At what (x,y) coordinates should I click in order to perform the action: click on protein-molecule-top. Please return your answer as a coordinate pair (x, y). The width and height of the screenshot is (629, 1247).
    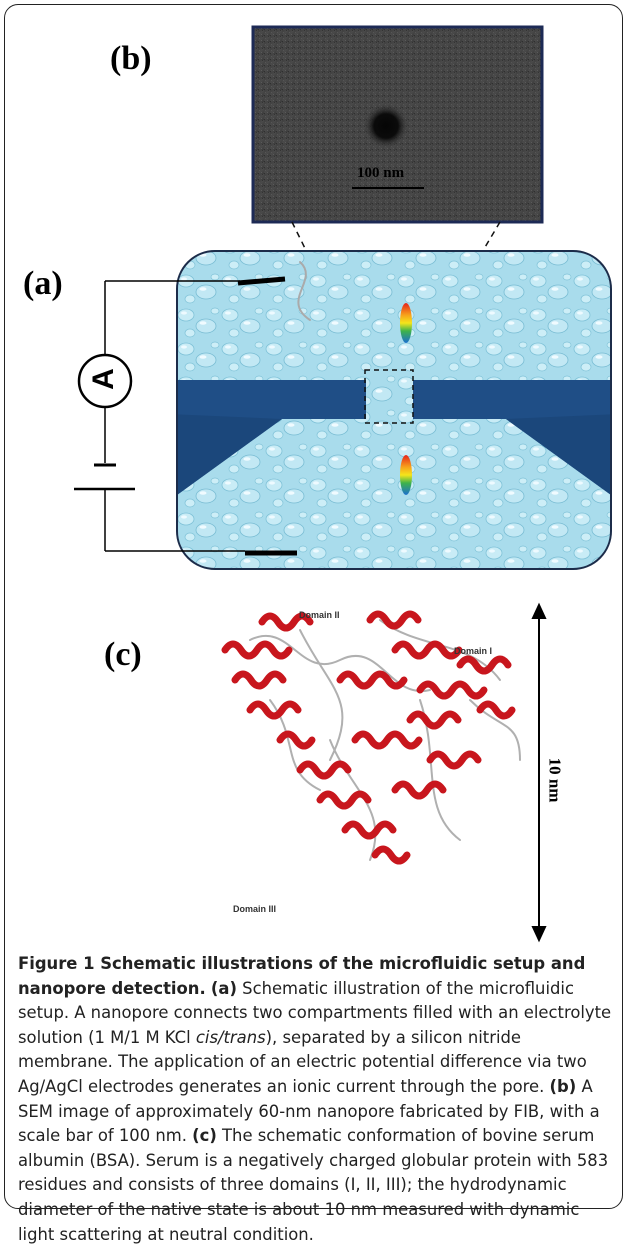
    Looking at the image, I should click on (406, 323).